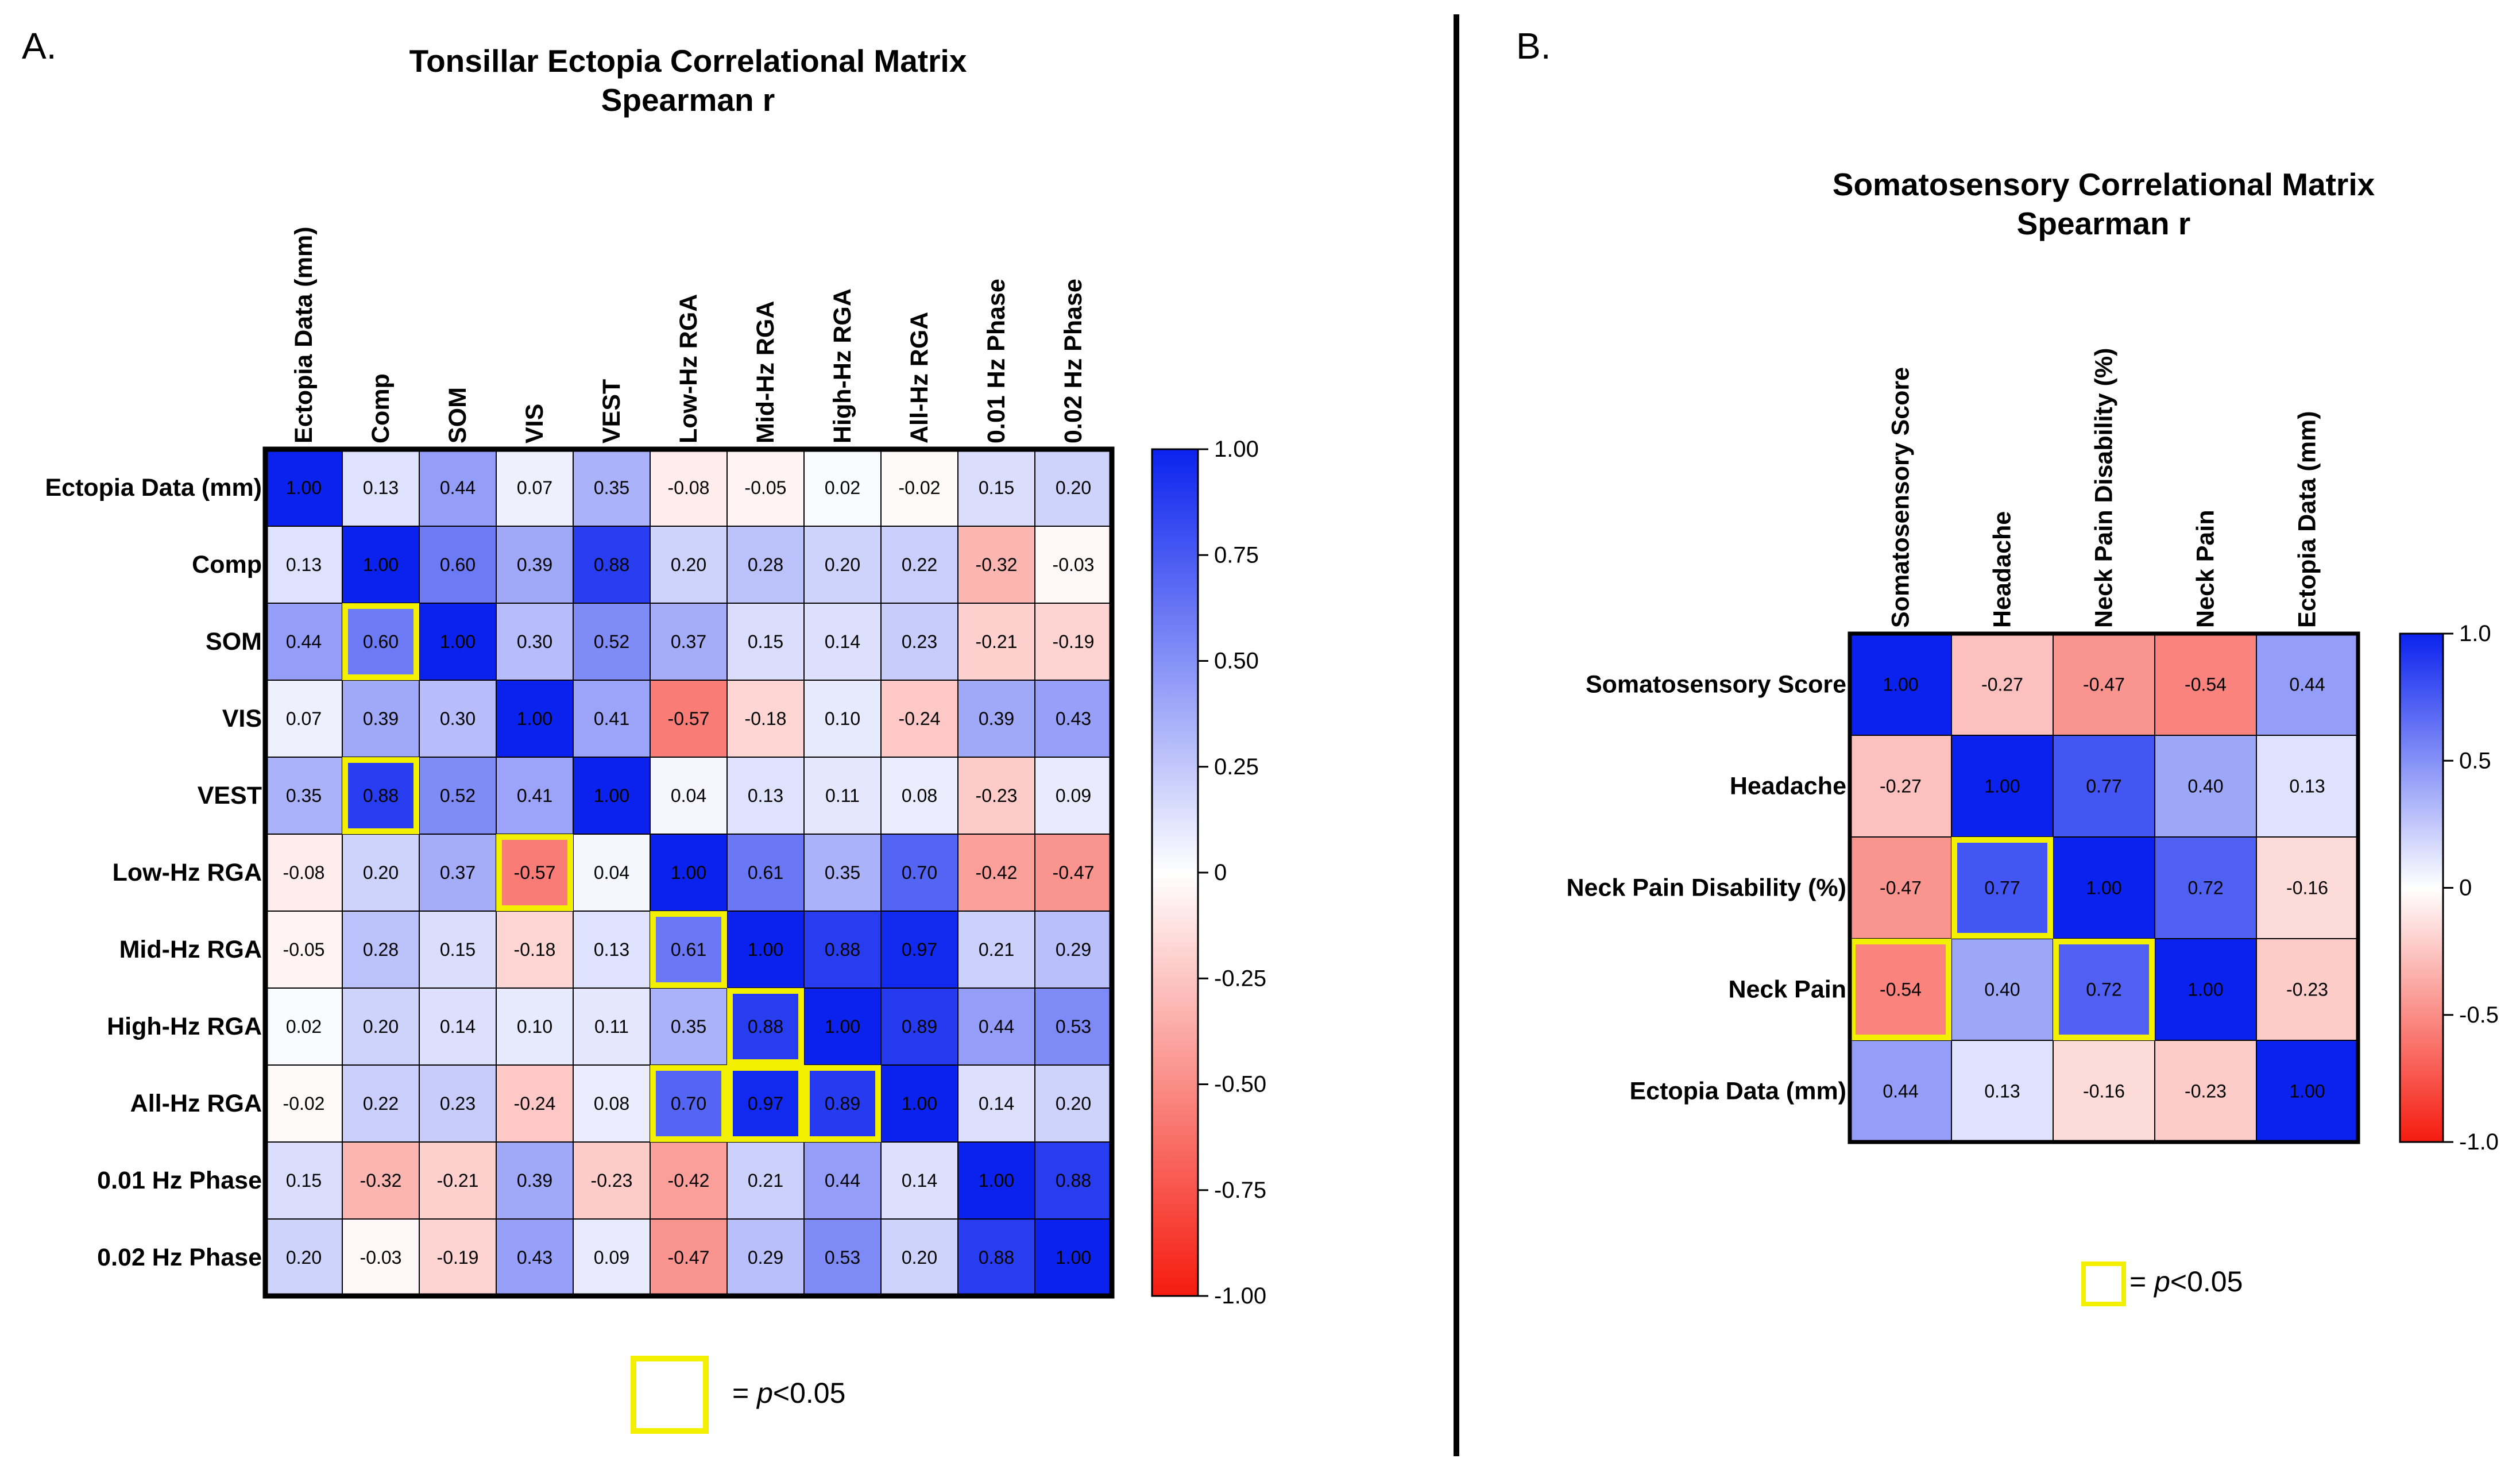 This screenshot has height=1466, width=2520. Describe the element at coordinates (1240, 1084) in the screenshot. I see `colorbar-tick-label: -0.50` at that location.